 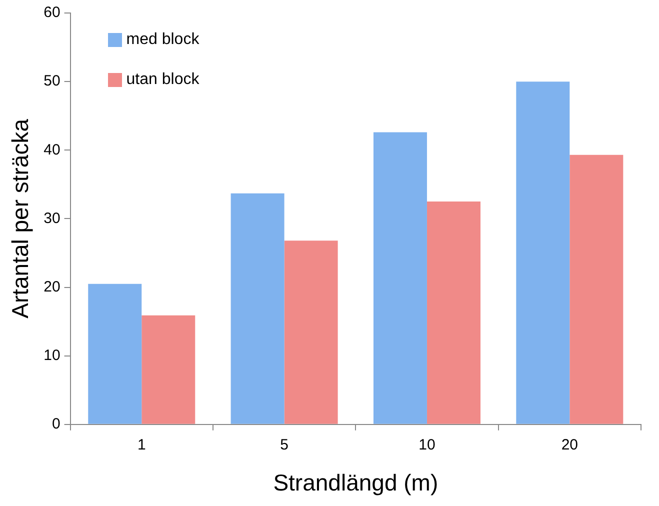 I want to click on y-tick-label: 30, so click(x=52, y=218).